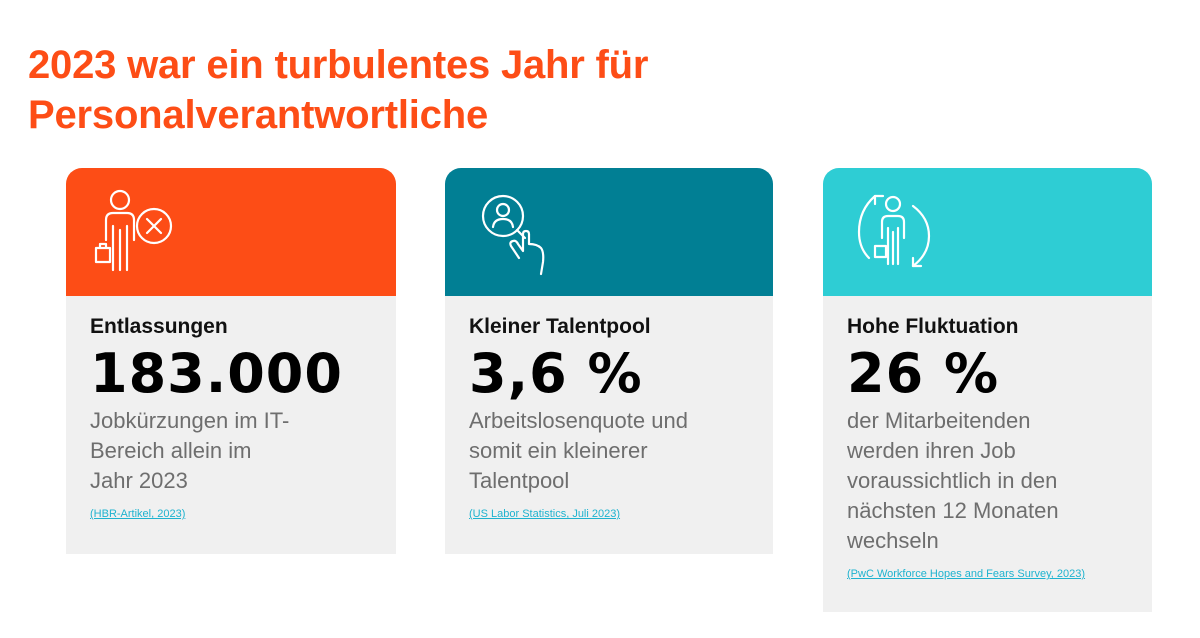  I want to click on card-description-line: Jahr 2023, so click(139, 480).